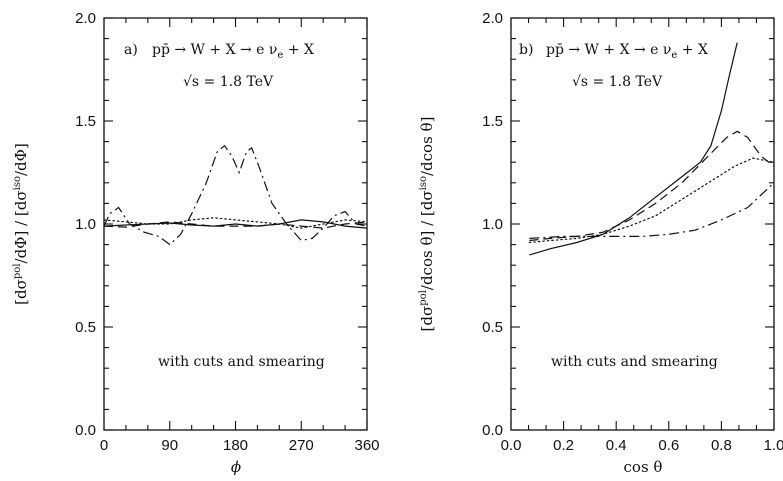 The height and width of the screenshot is (481, 783). I want to click on x-tick-label-b: 0.4, so click(616, 445).